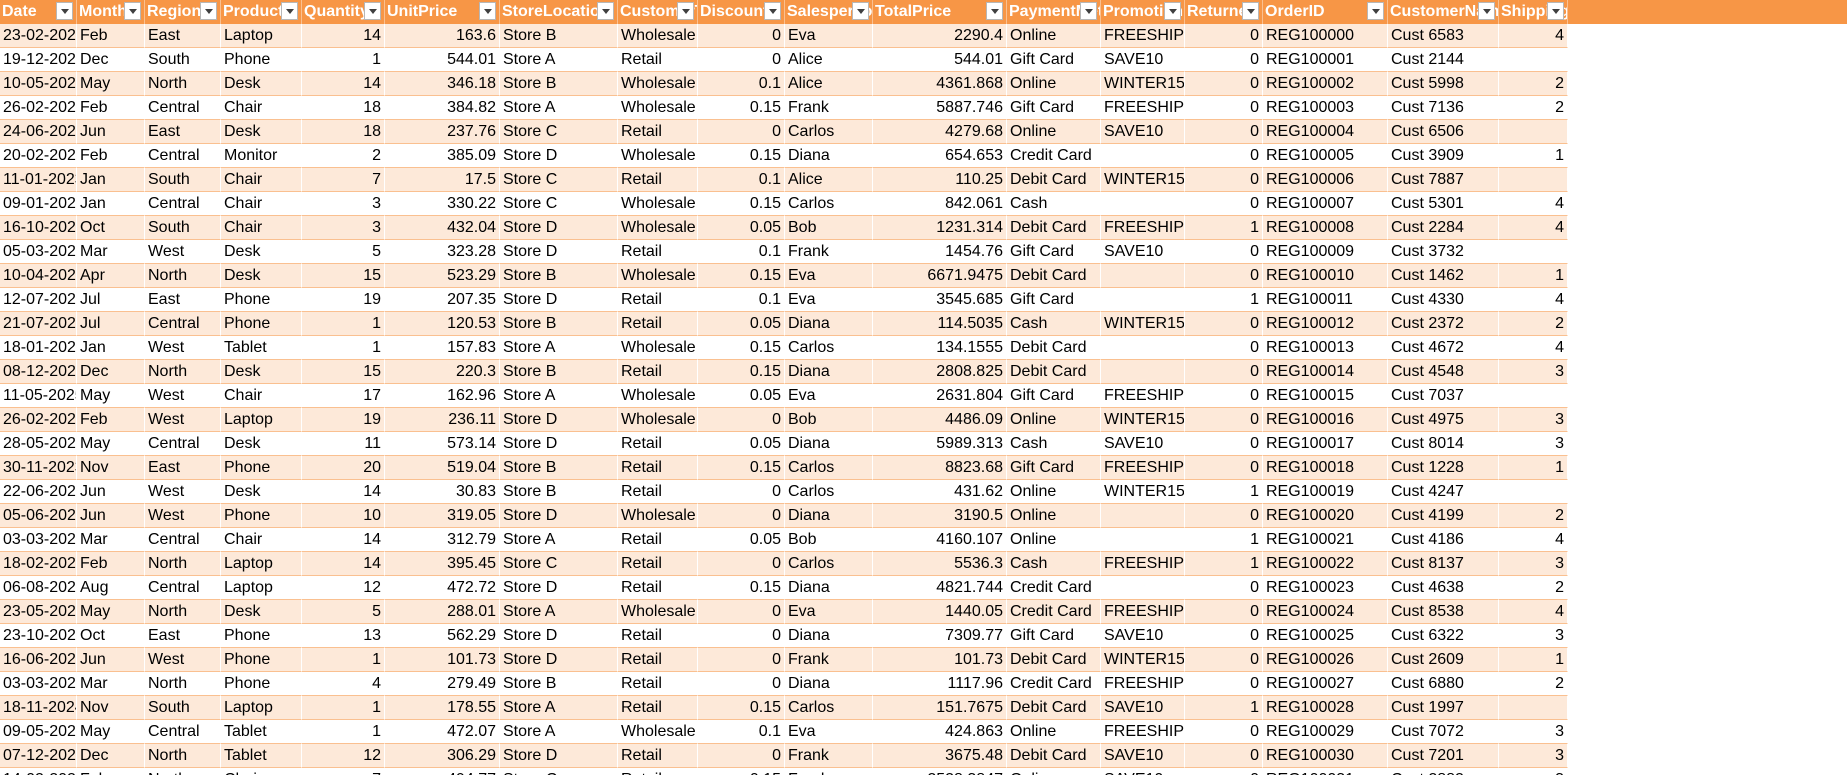 Image resolution: width=1847 pixels, height=775 pixels. What do you see at coordinates (940, 468) in the screenshot?
I see `cell-total_price: 8823.68` at bounding box center [940, 468].